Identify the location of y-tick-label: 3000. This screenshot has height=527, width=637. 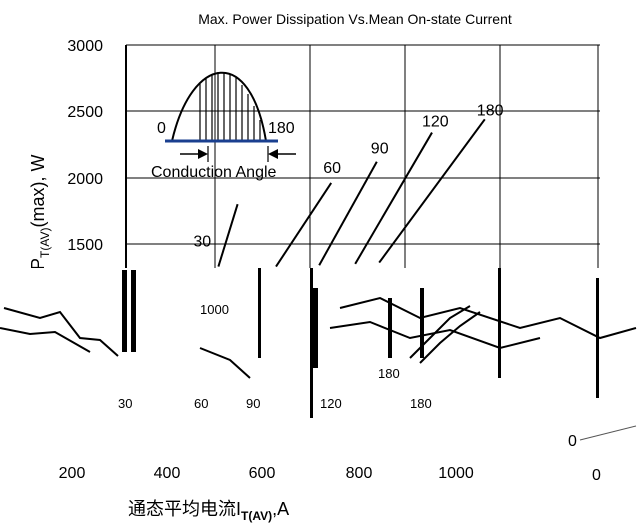
(85, 46).